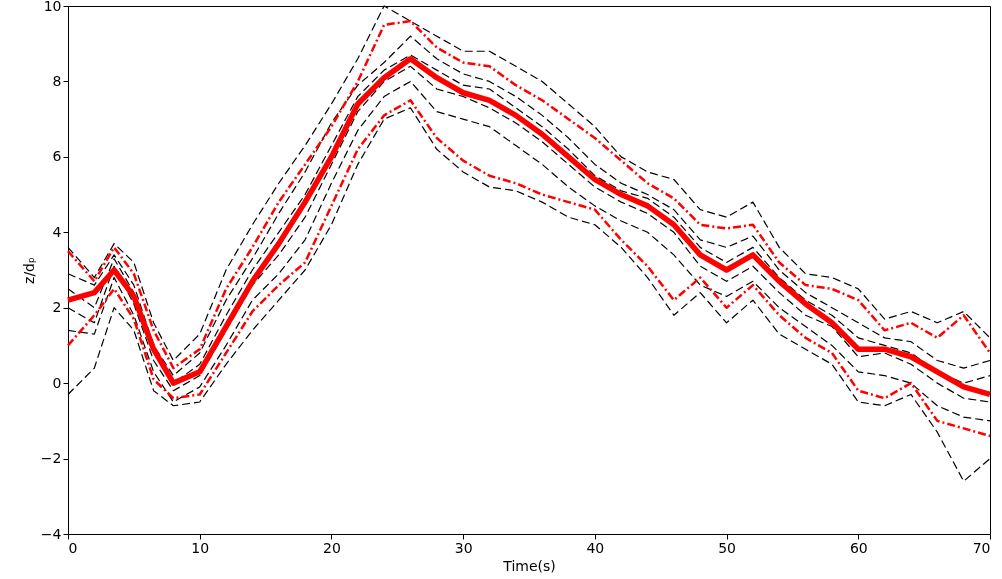 The image size is (1002, 579). What do you see at coordinates (51, 458) in the screenshot?
I see `y-tick-label: −2` at bounding box center [51, 458].